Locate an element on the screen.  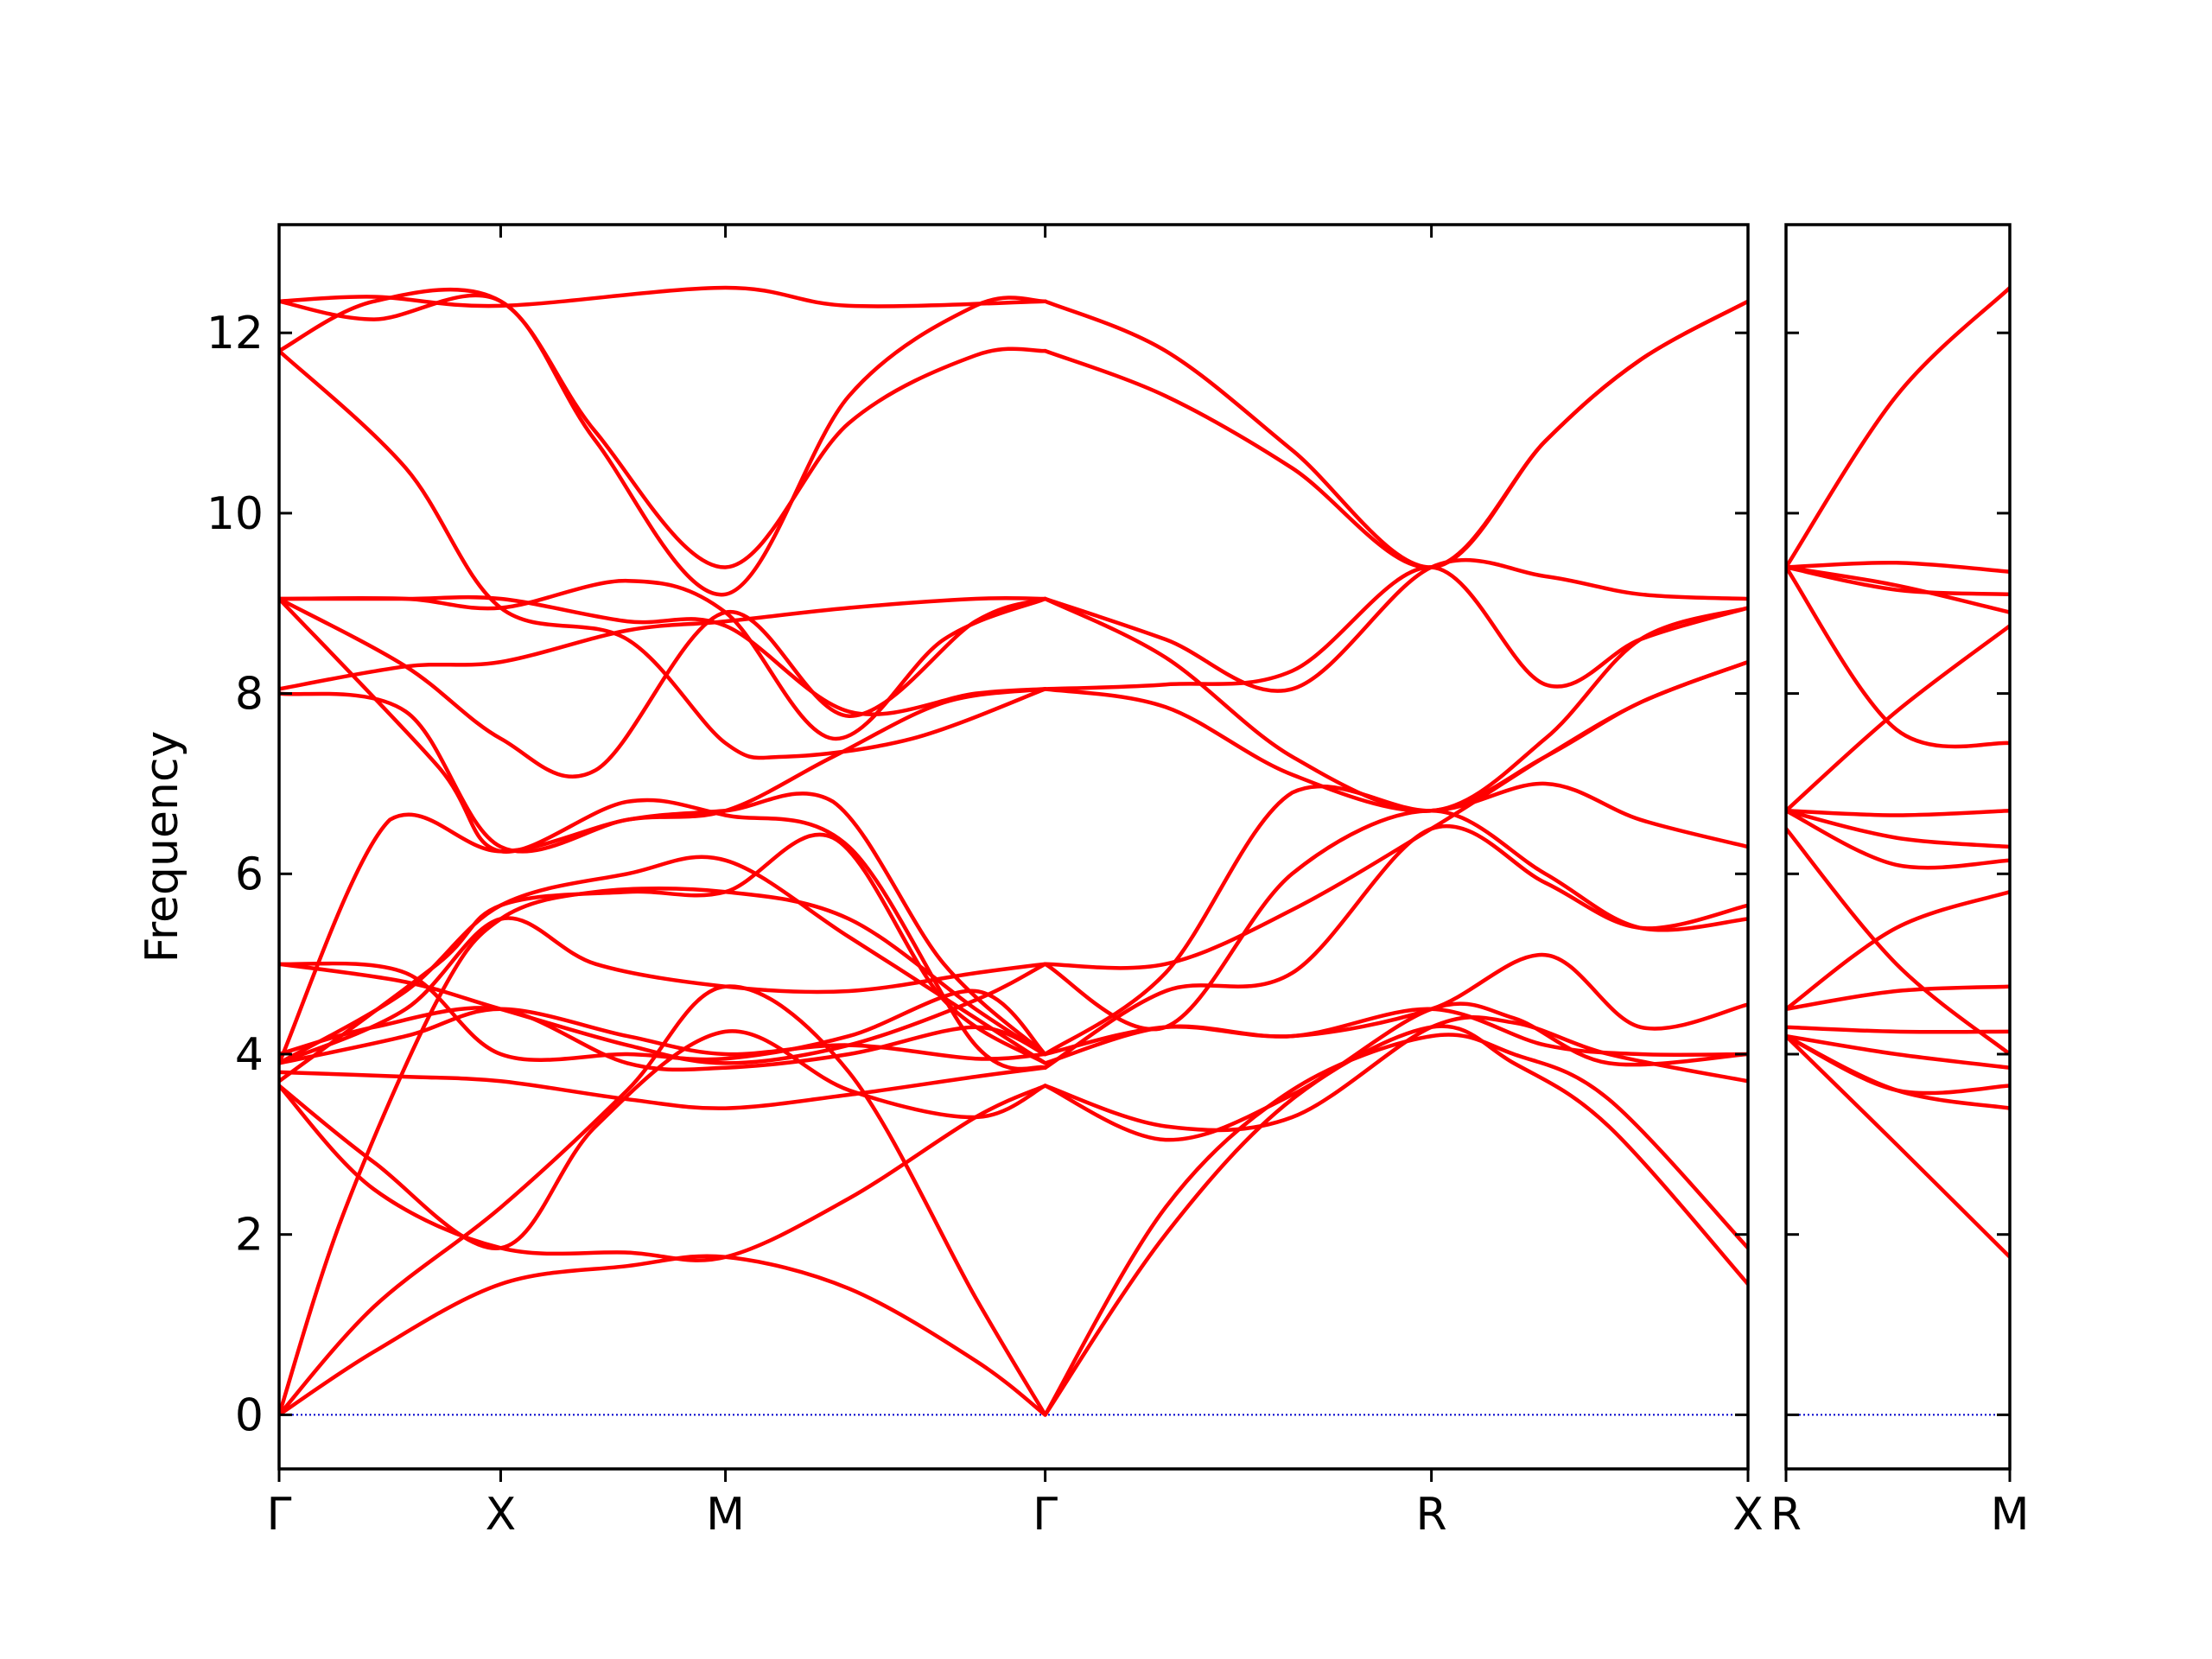
y-tick-label: 6 is located at coordinates (249, 874).